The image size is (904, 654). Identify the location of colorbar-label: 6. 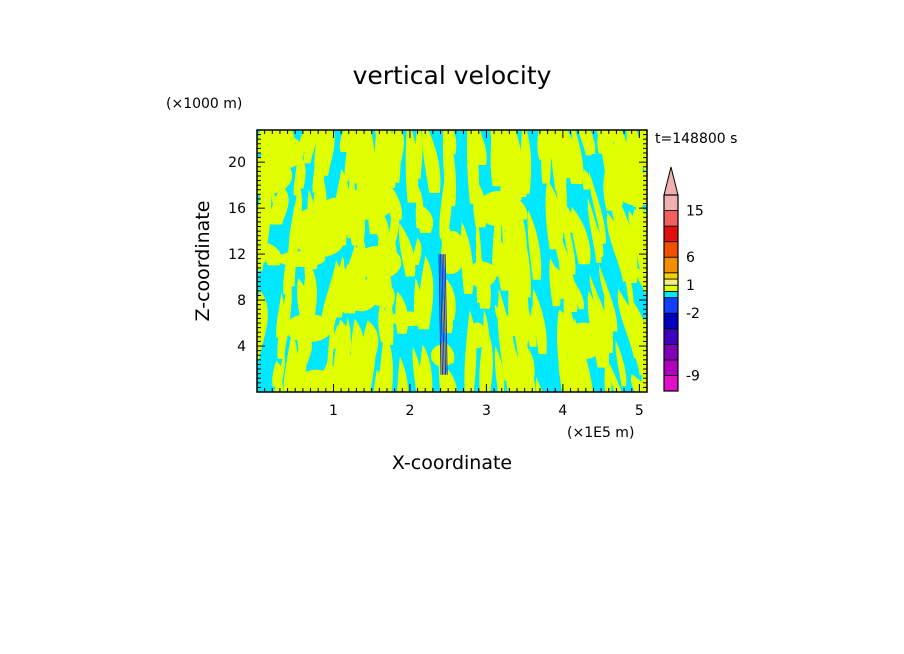
(690, 258).